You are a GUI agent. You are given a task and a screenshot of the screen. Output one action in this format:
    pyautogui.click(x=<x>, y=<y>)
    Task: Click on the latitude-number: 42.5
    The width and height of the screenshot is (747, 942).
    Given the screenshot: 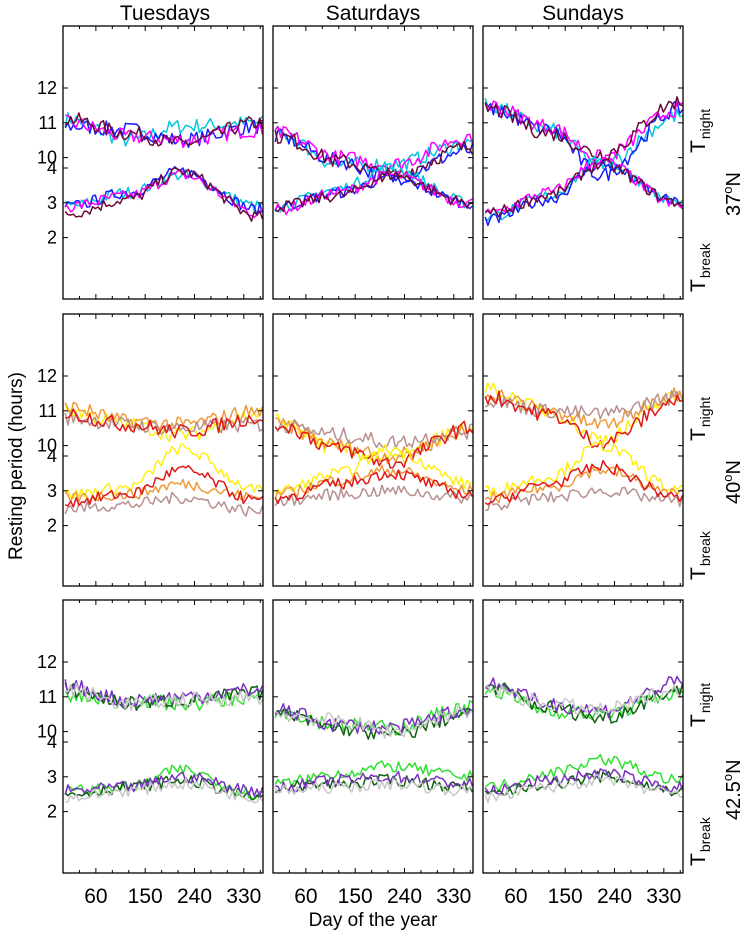 What is the action you would take?
    pyautogui.click(x=734, y=800)
    